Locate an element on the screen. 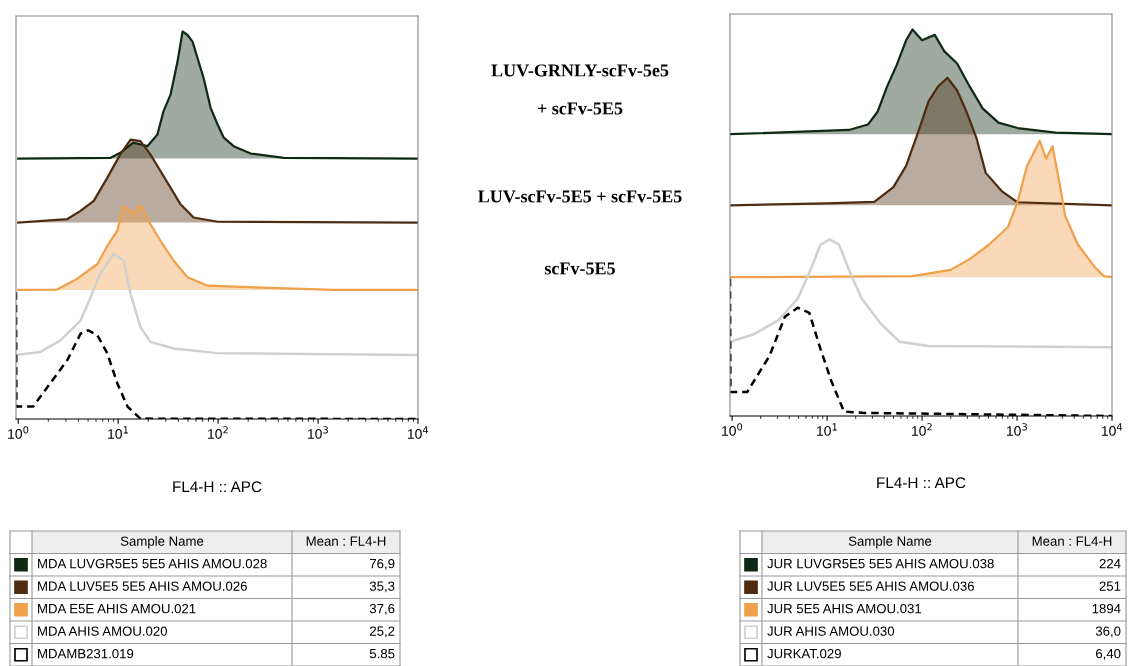  legend-label: MDA LUV5E5 5E5 AHIS AMOU.026 is located at coordinates (142, 586).